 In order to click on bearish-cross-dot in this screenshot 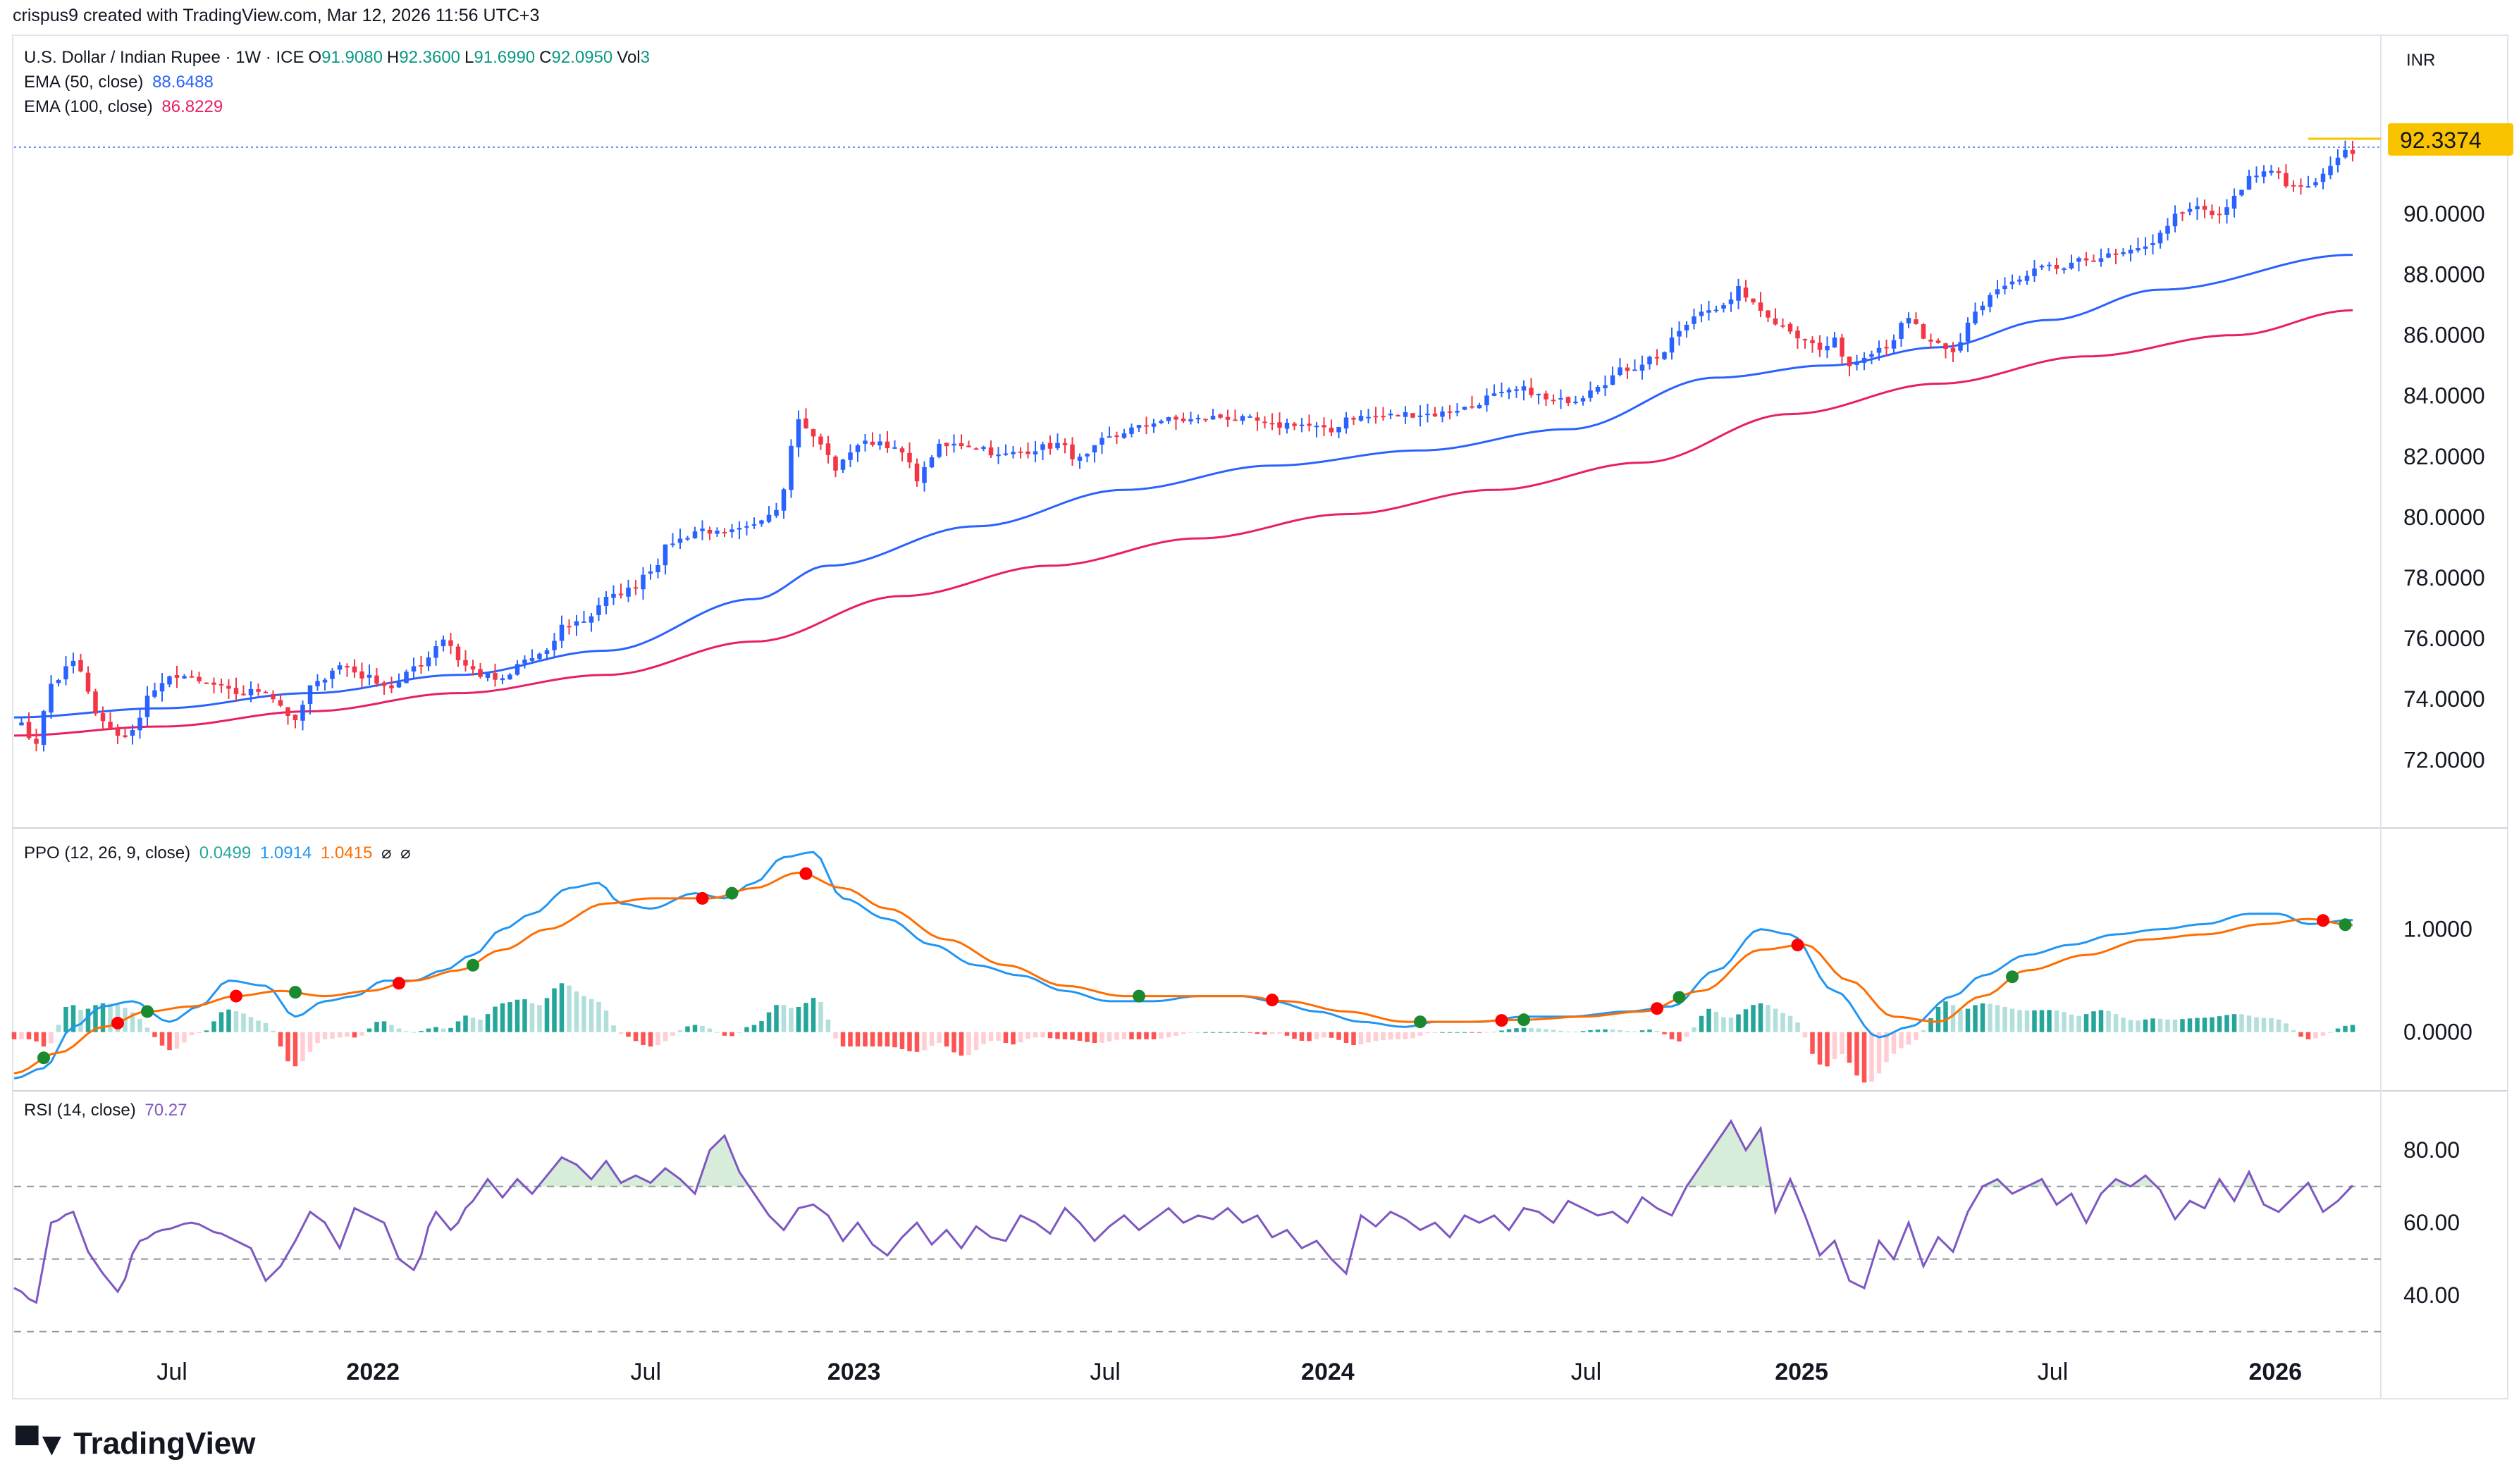, I will do `click(399, 983)`.